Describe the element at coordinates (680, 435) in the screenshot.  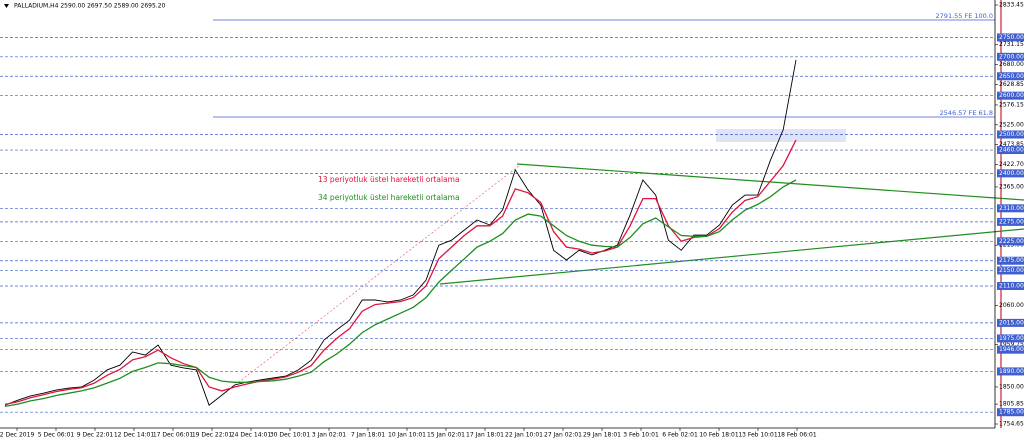
I see `x-tick-label: 6 Feb 02:01` at that location.